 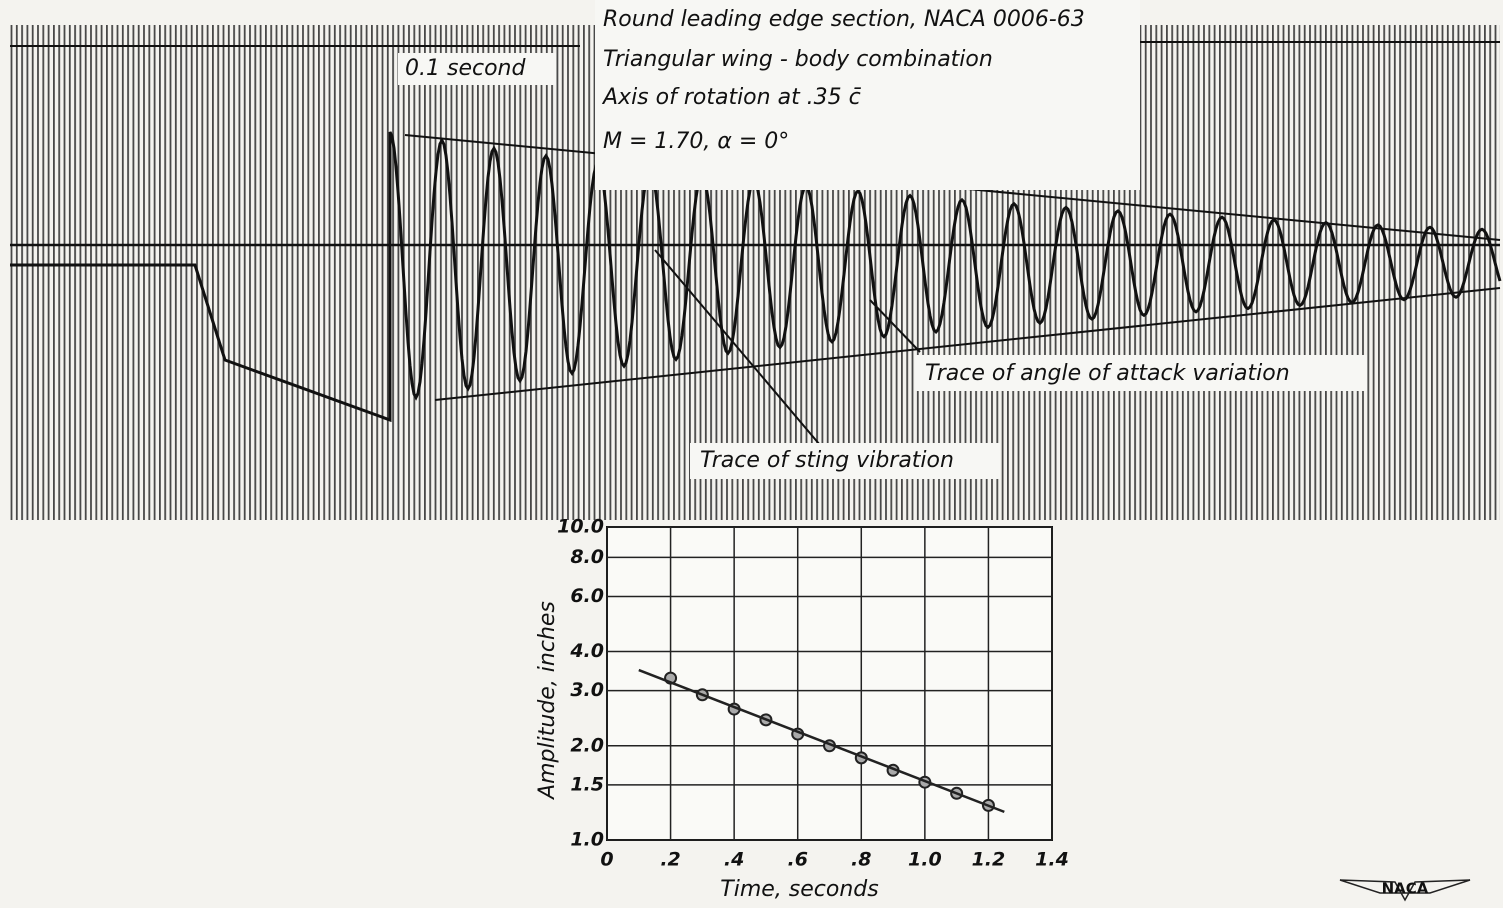 What do you see at coordinates (587, 745) in the screenshot?
I see `y-tick-label: 2.0` at bounding box center [587, 745].